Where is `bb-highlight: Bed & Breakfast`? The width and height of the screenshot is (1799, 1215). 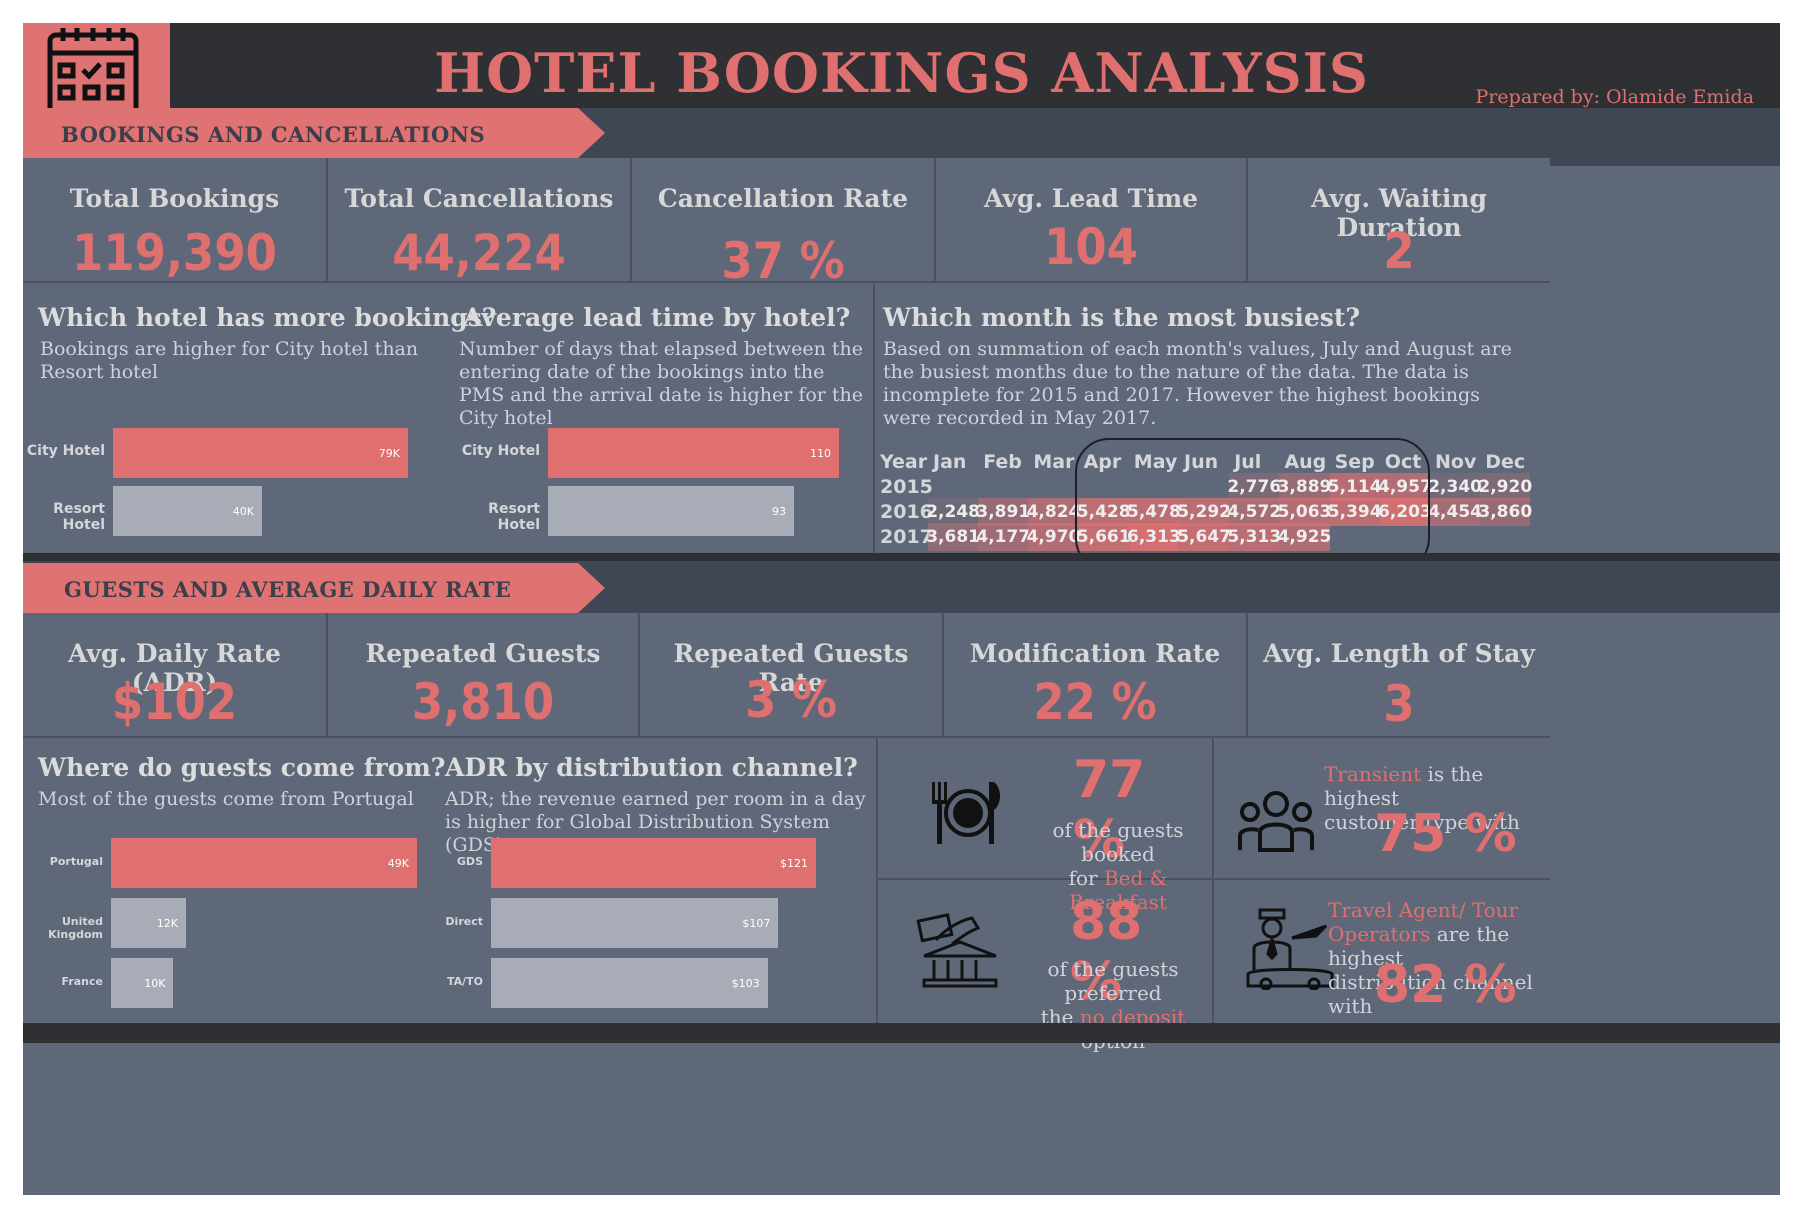 bb-highlight: Bed & Breakfast is located at coordinates (1118, 890).